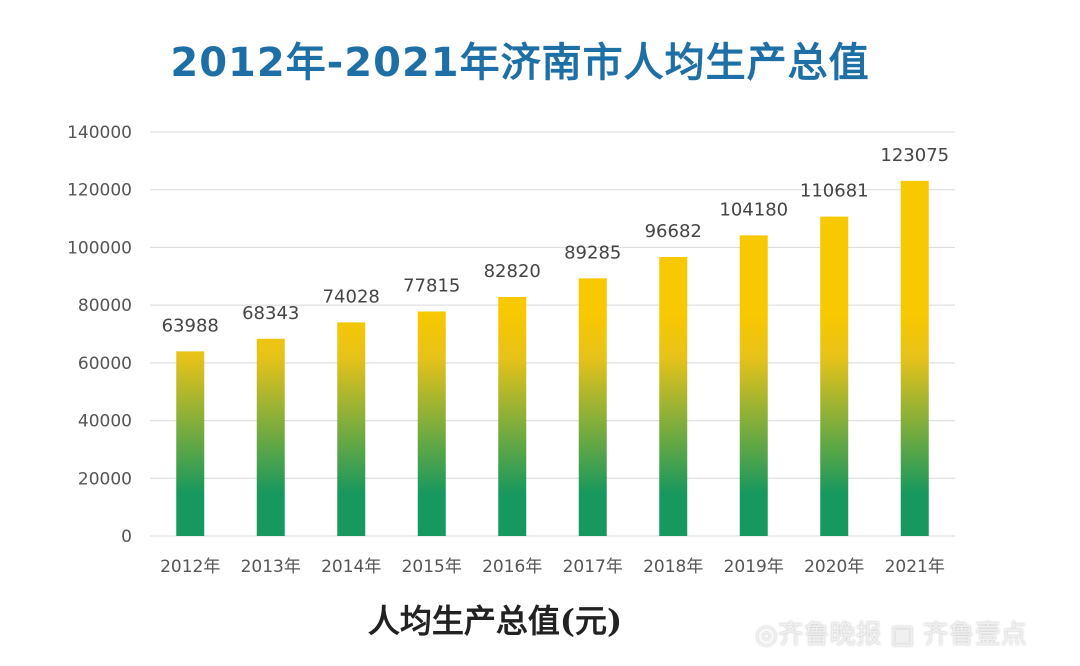 The image size is (1080, 666). I want to click on y-tick-label: 0, so click(126, 537).